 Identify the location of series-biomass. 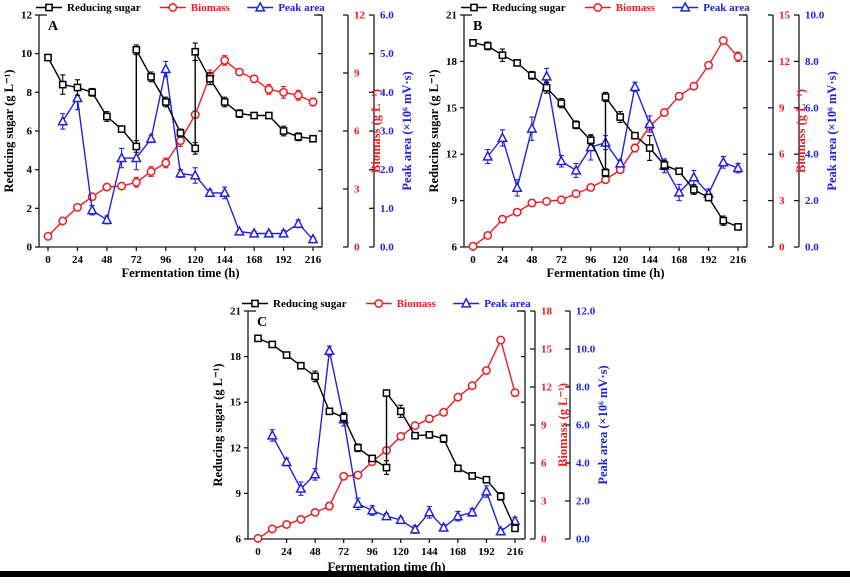
(180, 148).